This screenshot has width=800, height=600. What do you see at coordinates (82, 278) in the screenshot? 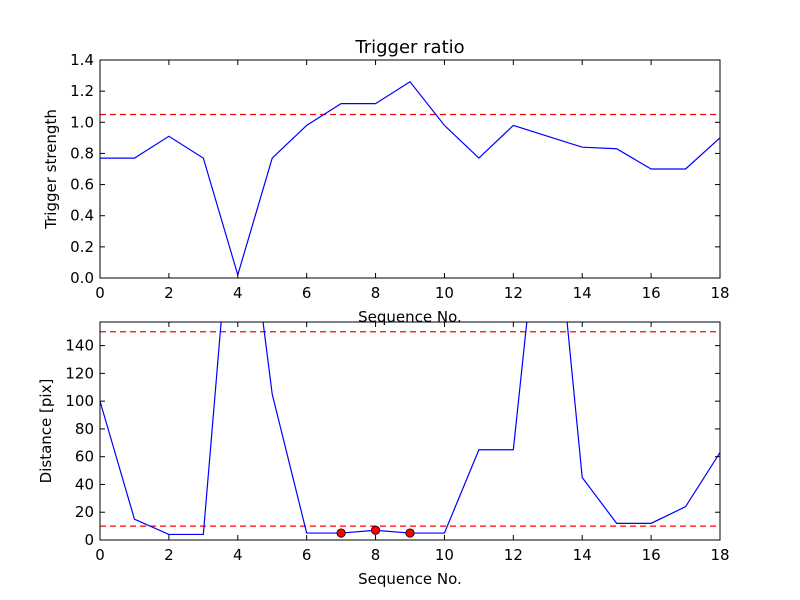
I see `trigger-y-tick-label-0: 0.0` at bounding box center [82, 278].